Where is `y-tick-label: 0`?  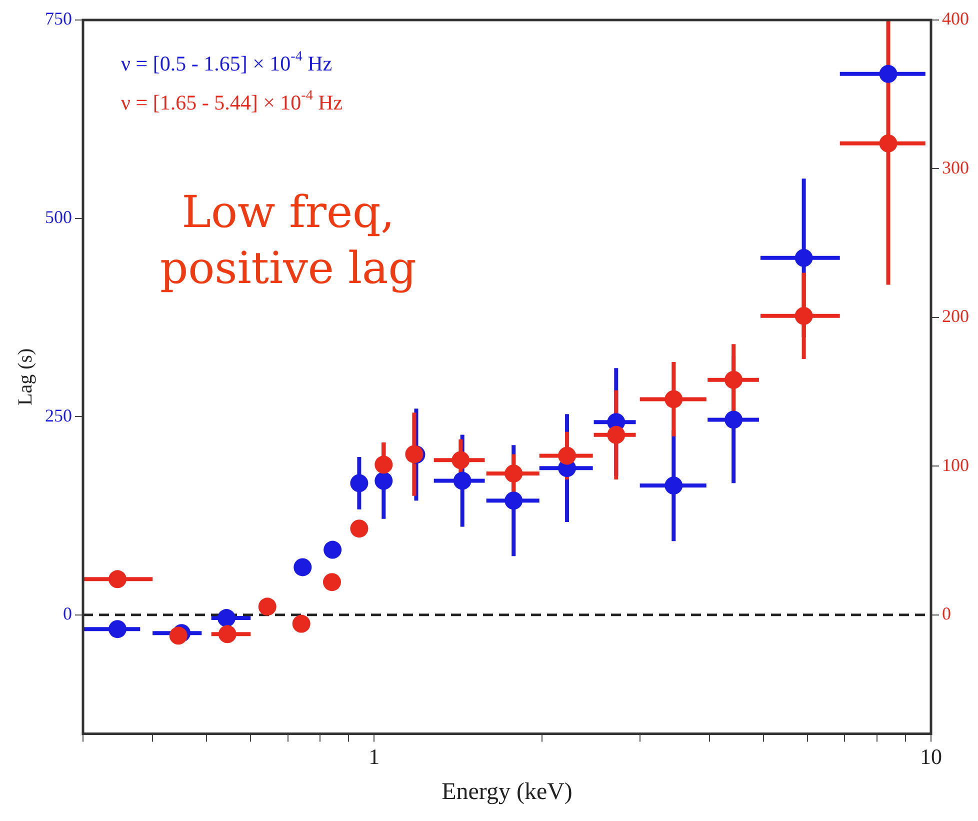
y-tick-label: 0 is located at coordinates (67, 614).